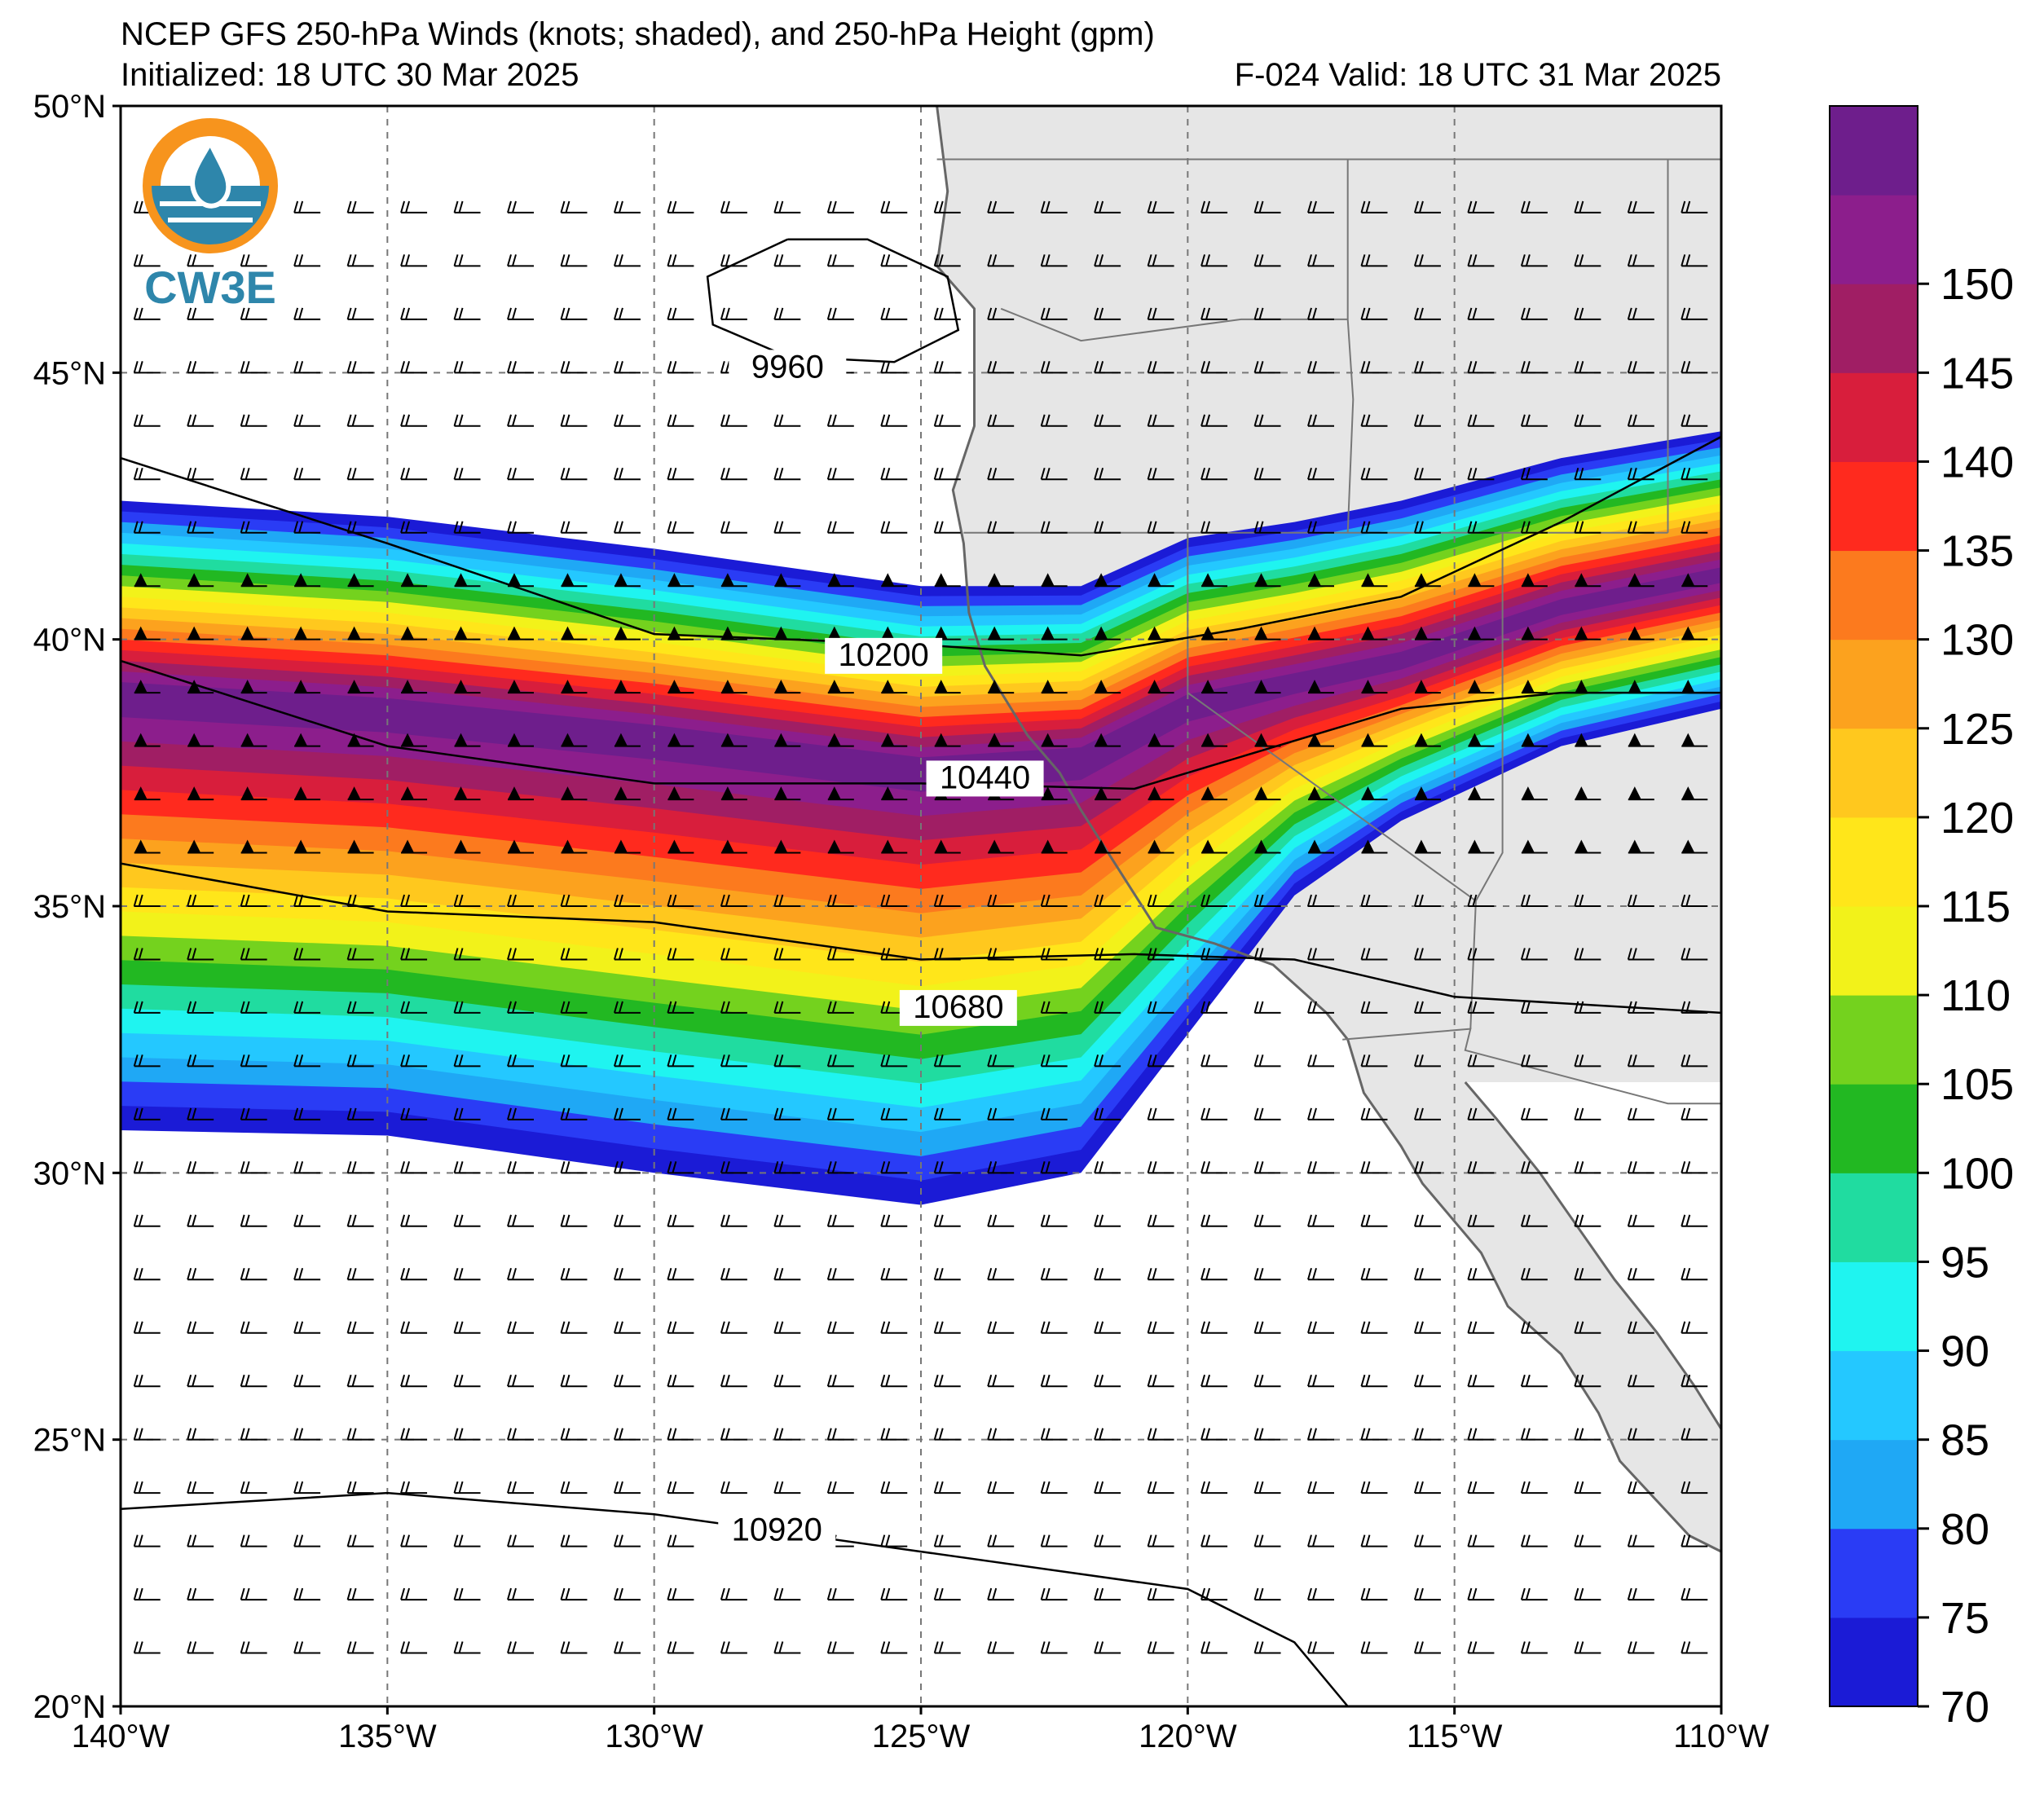  What do you see at coordinates (884, 655) in the screenshot?
I see `contour-label-10200: 10200` at bounding box center [884, 655].